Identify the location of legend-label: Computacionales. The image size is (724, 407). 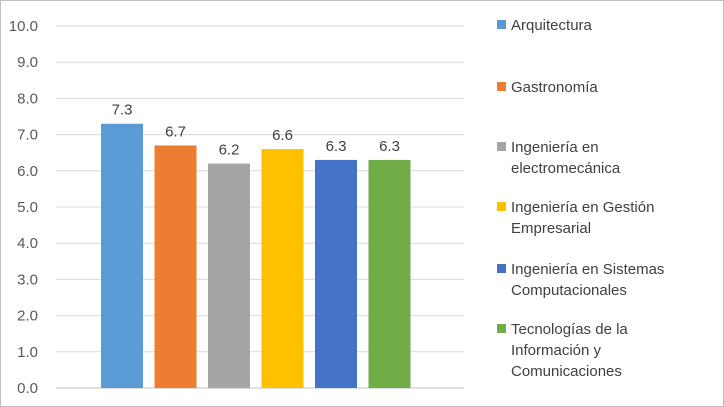
(569, 290).